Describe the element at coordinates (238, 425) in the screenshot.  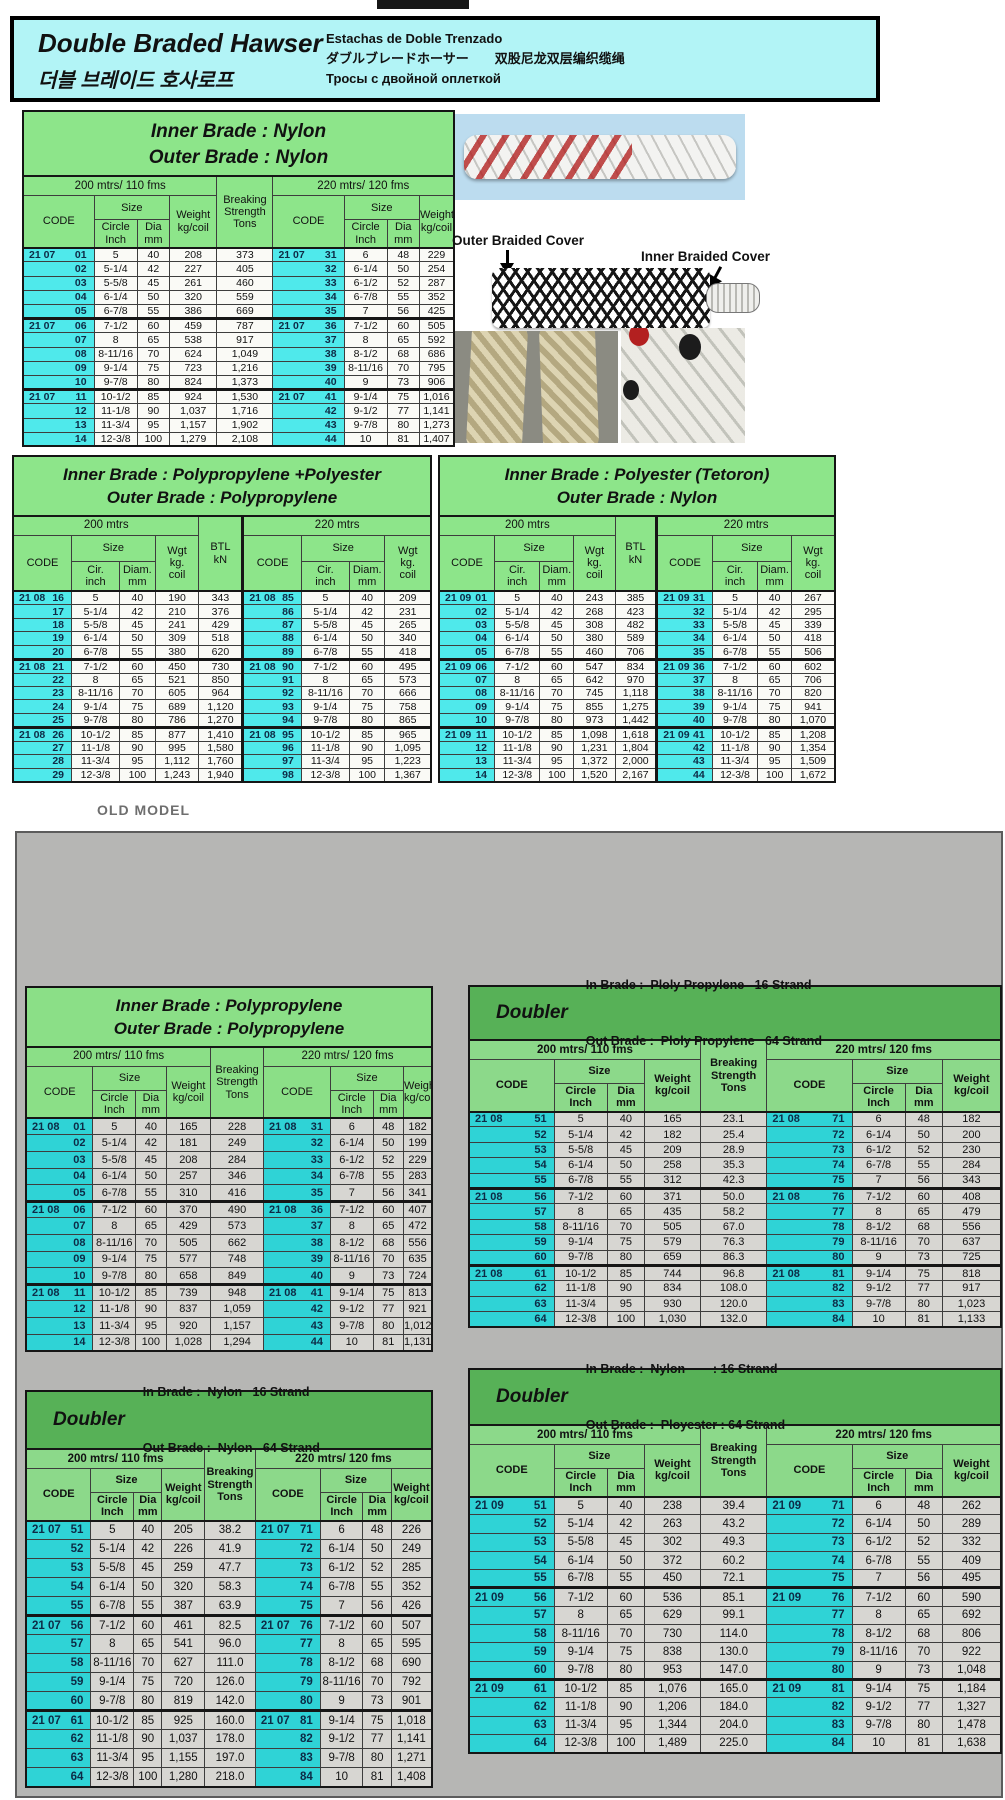
I see `table-row: 13 11-3/4 95 1,157 1,902 43 9-7/8 80 1,273` at that location.